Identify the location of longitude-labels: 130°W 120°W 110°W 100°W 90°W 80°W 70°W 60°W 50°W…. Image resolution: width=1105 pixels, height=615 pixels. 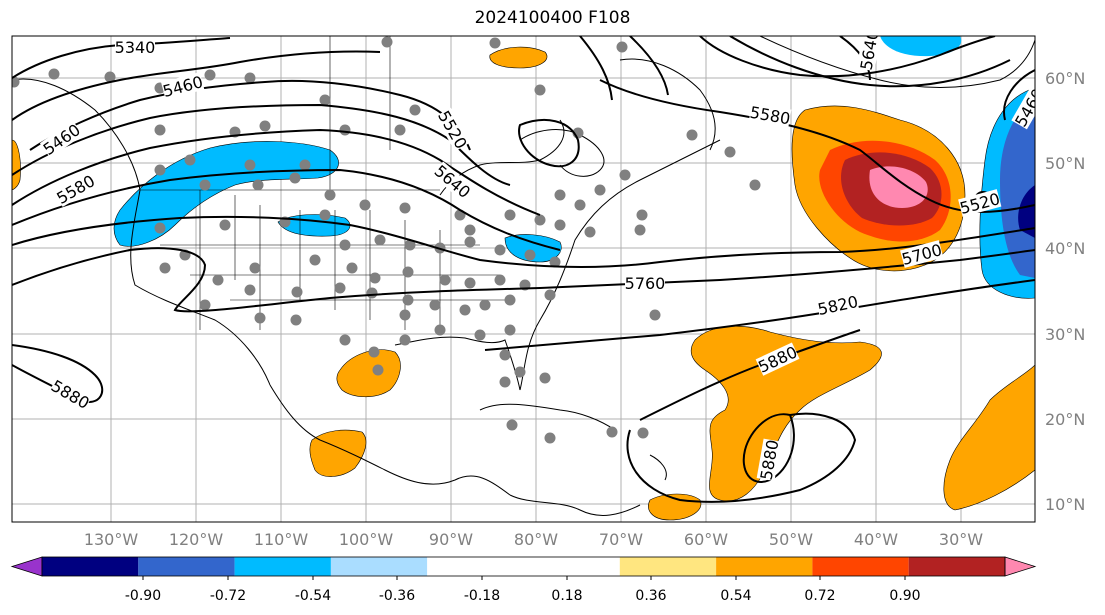
(533, 539).